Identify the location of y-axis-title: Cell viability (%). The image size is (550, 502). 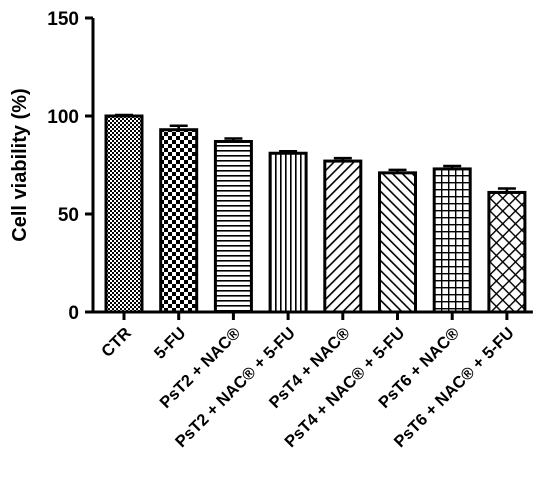
(20, 164).